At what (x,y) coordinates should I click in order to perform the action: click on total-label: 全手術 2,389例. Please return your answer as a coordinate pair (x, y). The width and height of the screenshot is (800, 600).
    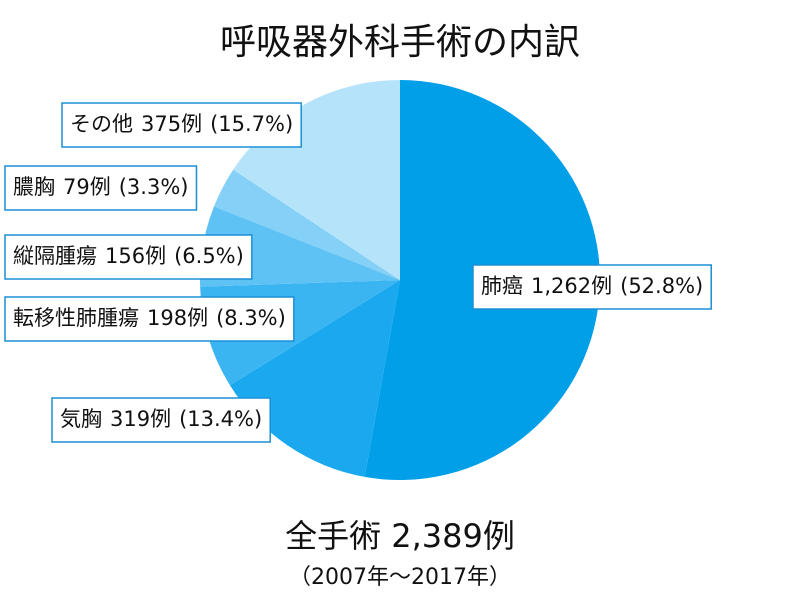
    Looking at the image, I should click on (400, 536).